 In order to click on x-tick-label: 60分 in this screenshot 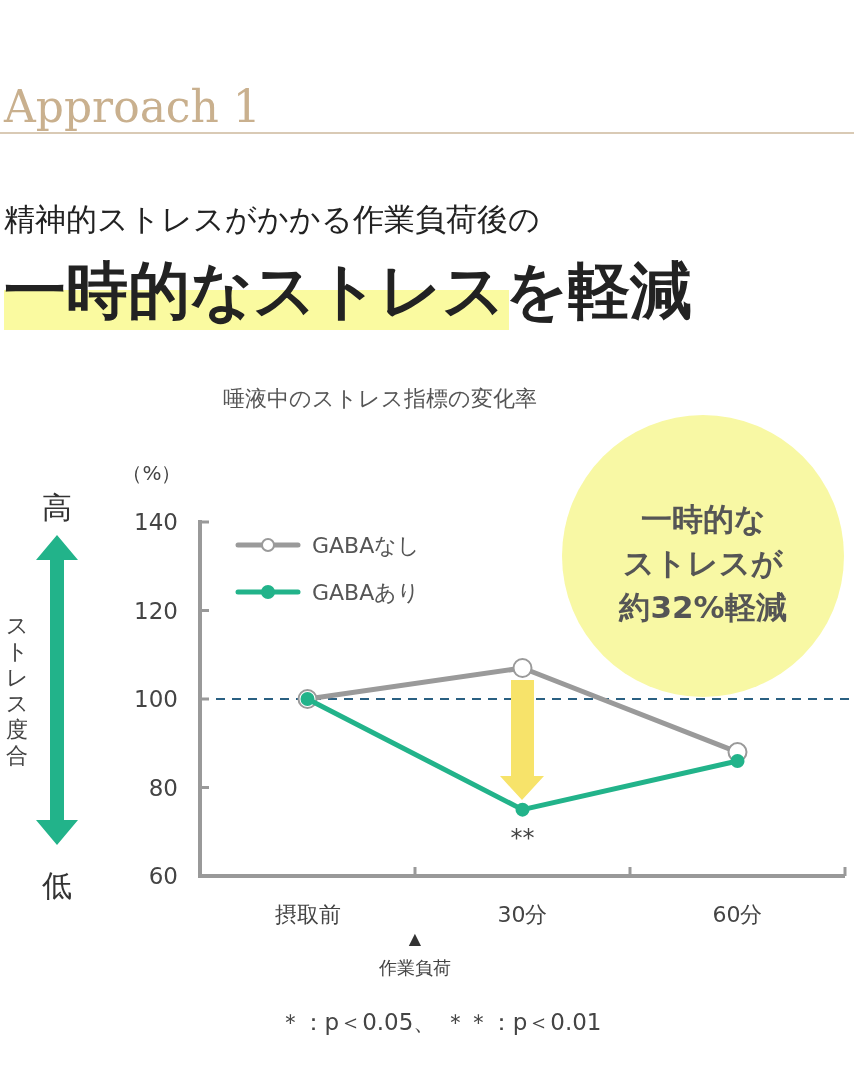, I will do `click(737, 914)`.